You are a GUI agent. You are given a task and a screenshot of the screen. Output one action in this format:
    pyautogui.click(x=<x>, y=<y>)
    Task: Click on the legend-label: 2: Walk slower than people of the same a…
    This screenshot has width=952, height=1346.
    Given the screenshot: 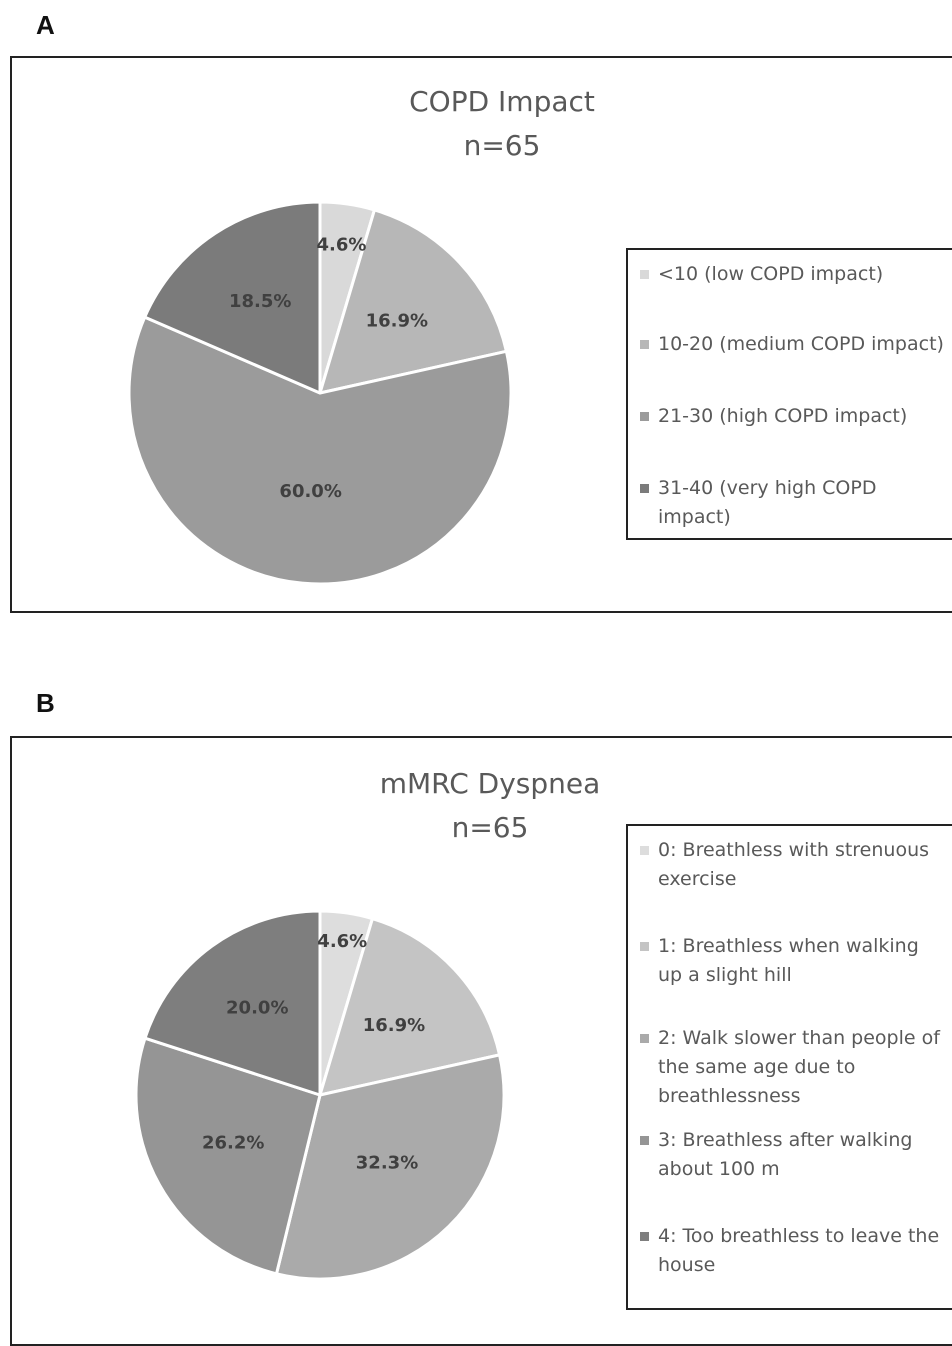 What is the action you would take?
    pyautogui.click(x=799, y=1067)
    